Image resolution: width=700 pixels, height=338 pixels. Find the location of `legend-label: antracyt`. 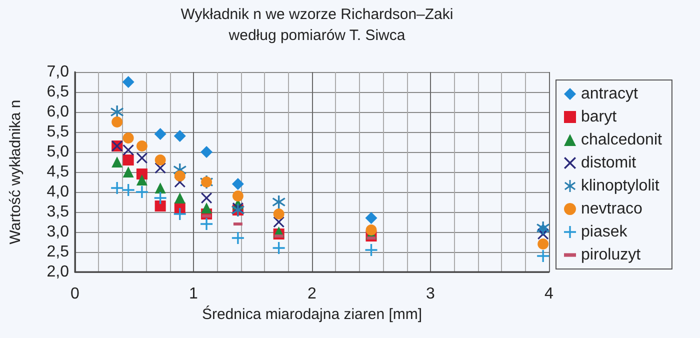

legend-label: antracyt is located at coordinates (609, 94).